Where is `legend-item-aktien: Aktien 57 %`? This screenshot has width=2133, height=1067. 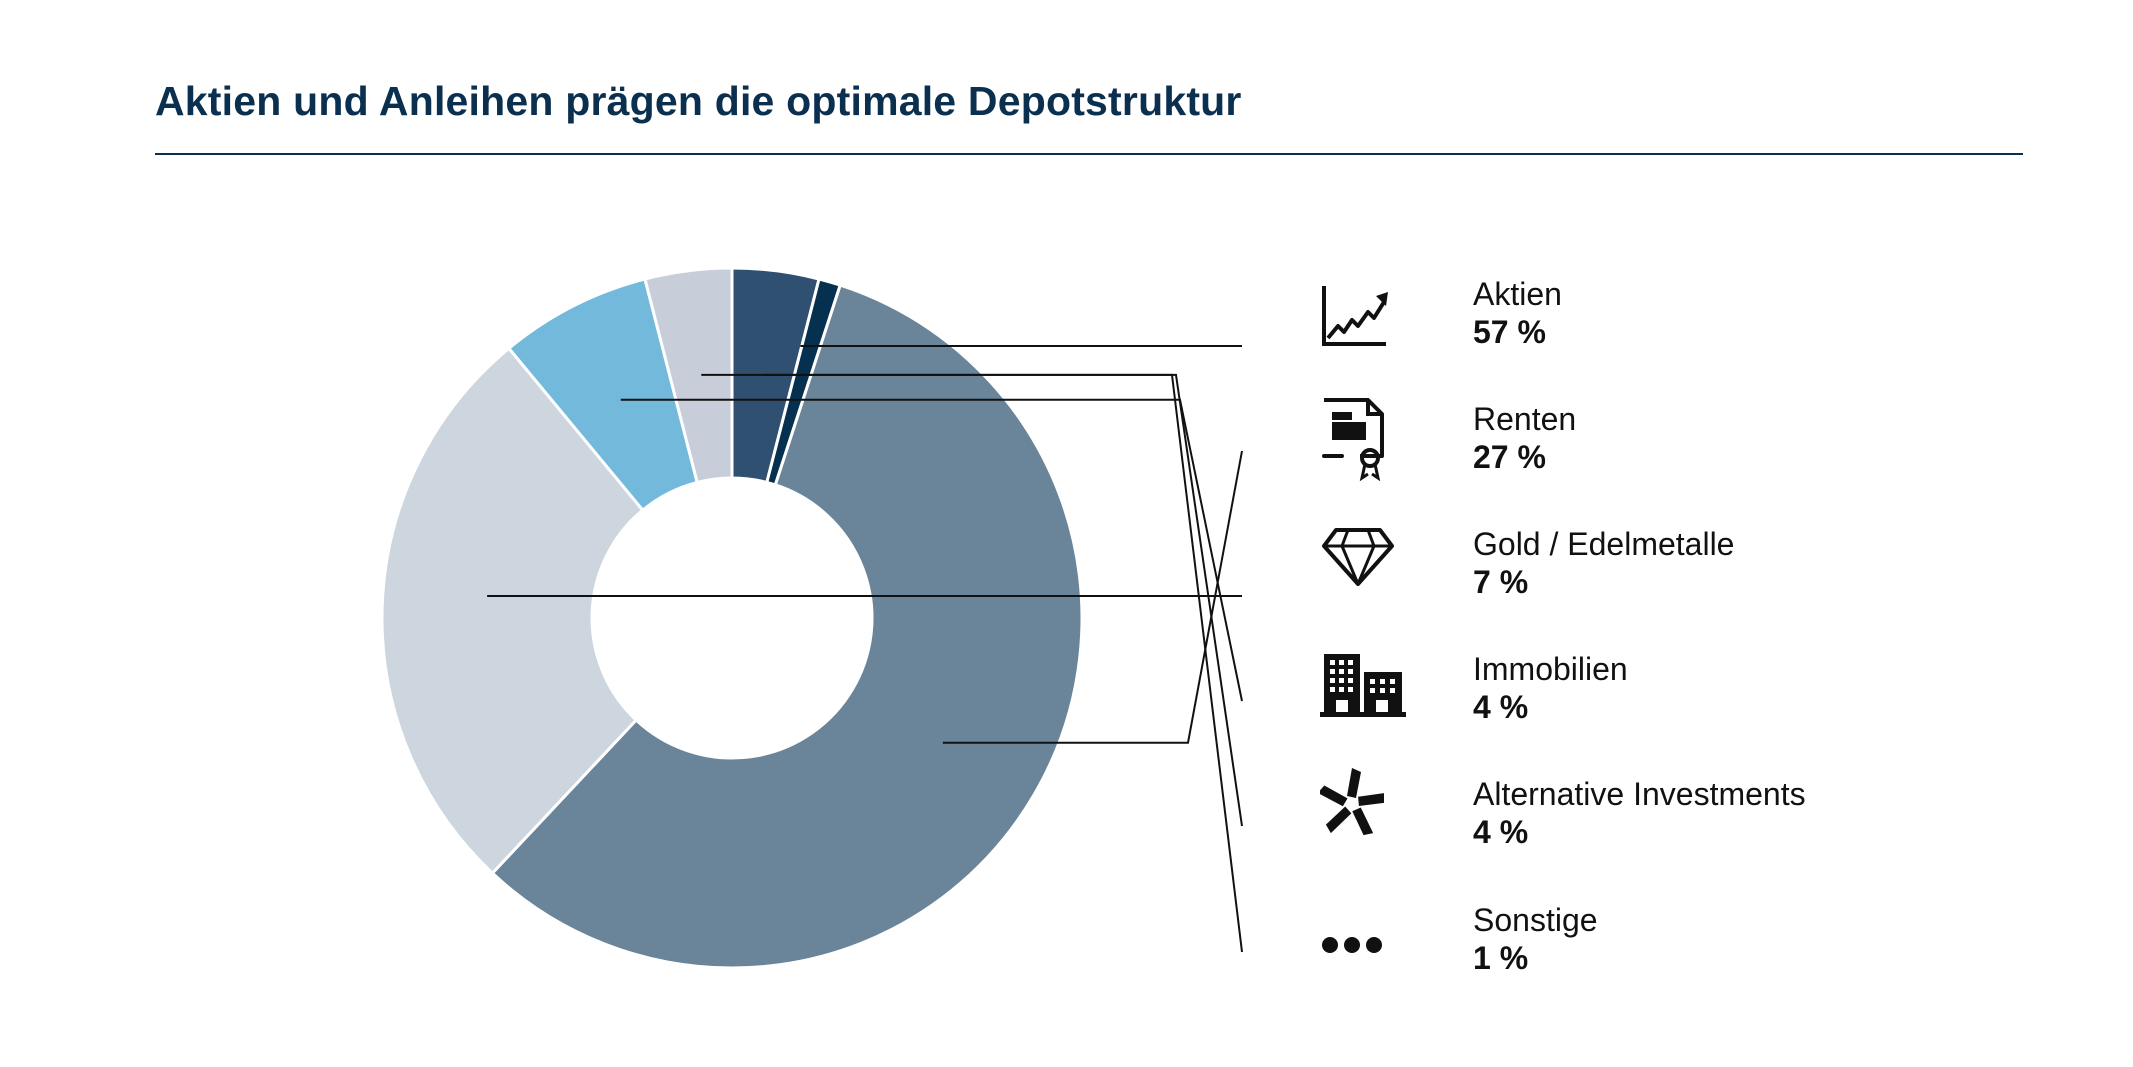 legend-item-aktien: Aktien 57 % is located at coordinates (1517, 313).